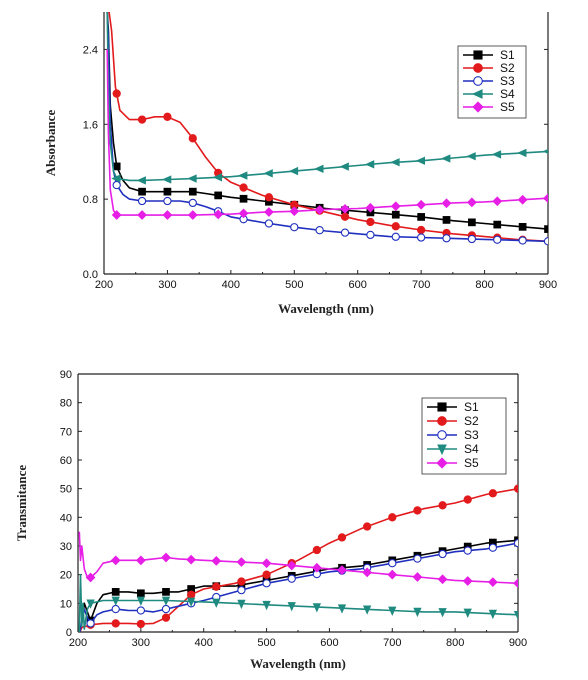 Image resolution: width=588 pixels, height=680 pixels. I want to click on series-s4, so click(298, 602).